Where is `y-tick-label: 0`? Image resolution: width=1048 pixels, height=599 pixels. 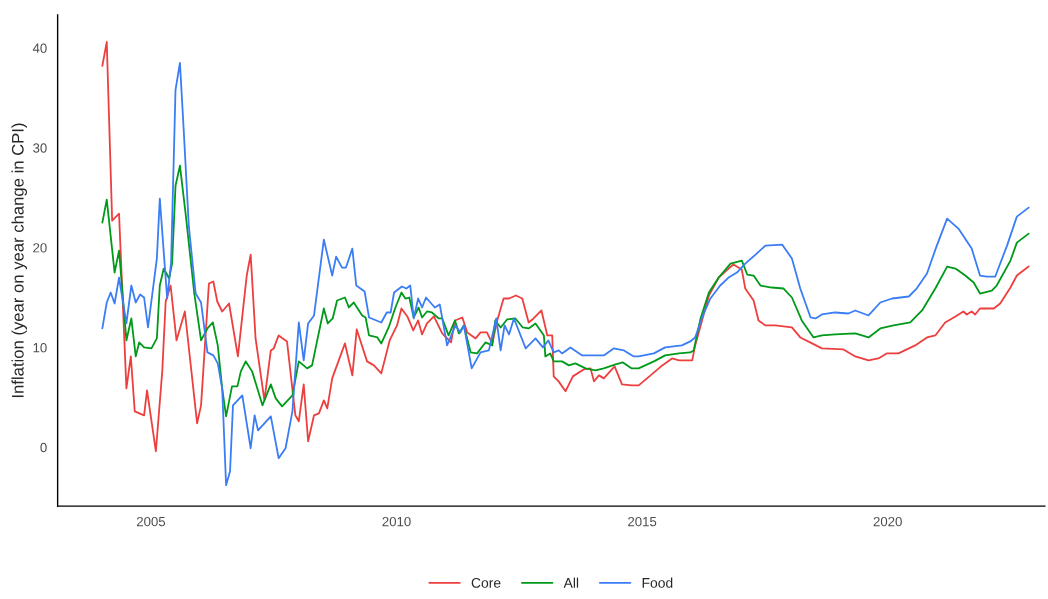
y-tick-label: 0 is located at coordinates (43, 447).